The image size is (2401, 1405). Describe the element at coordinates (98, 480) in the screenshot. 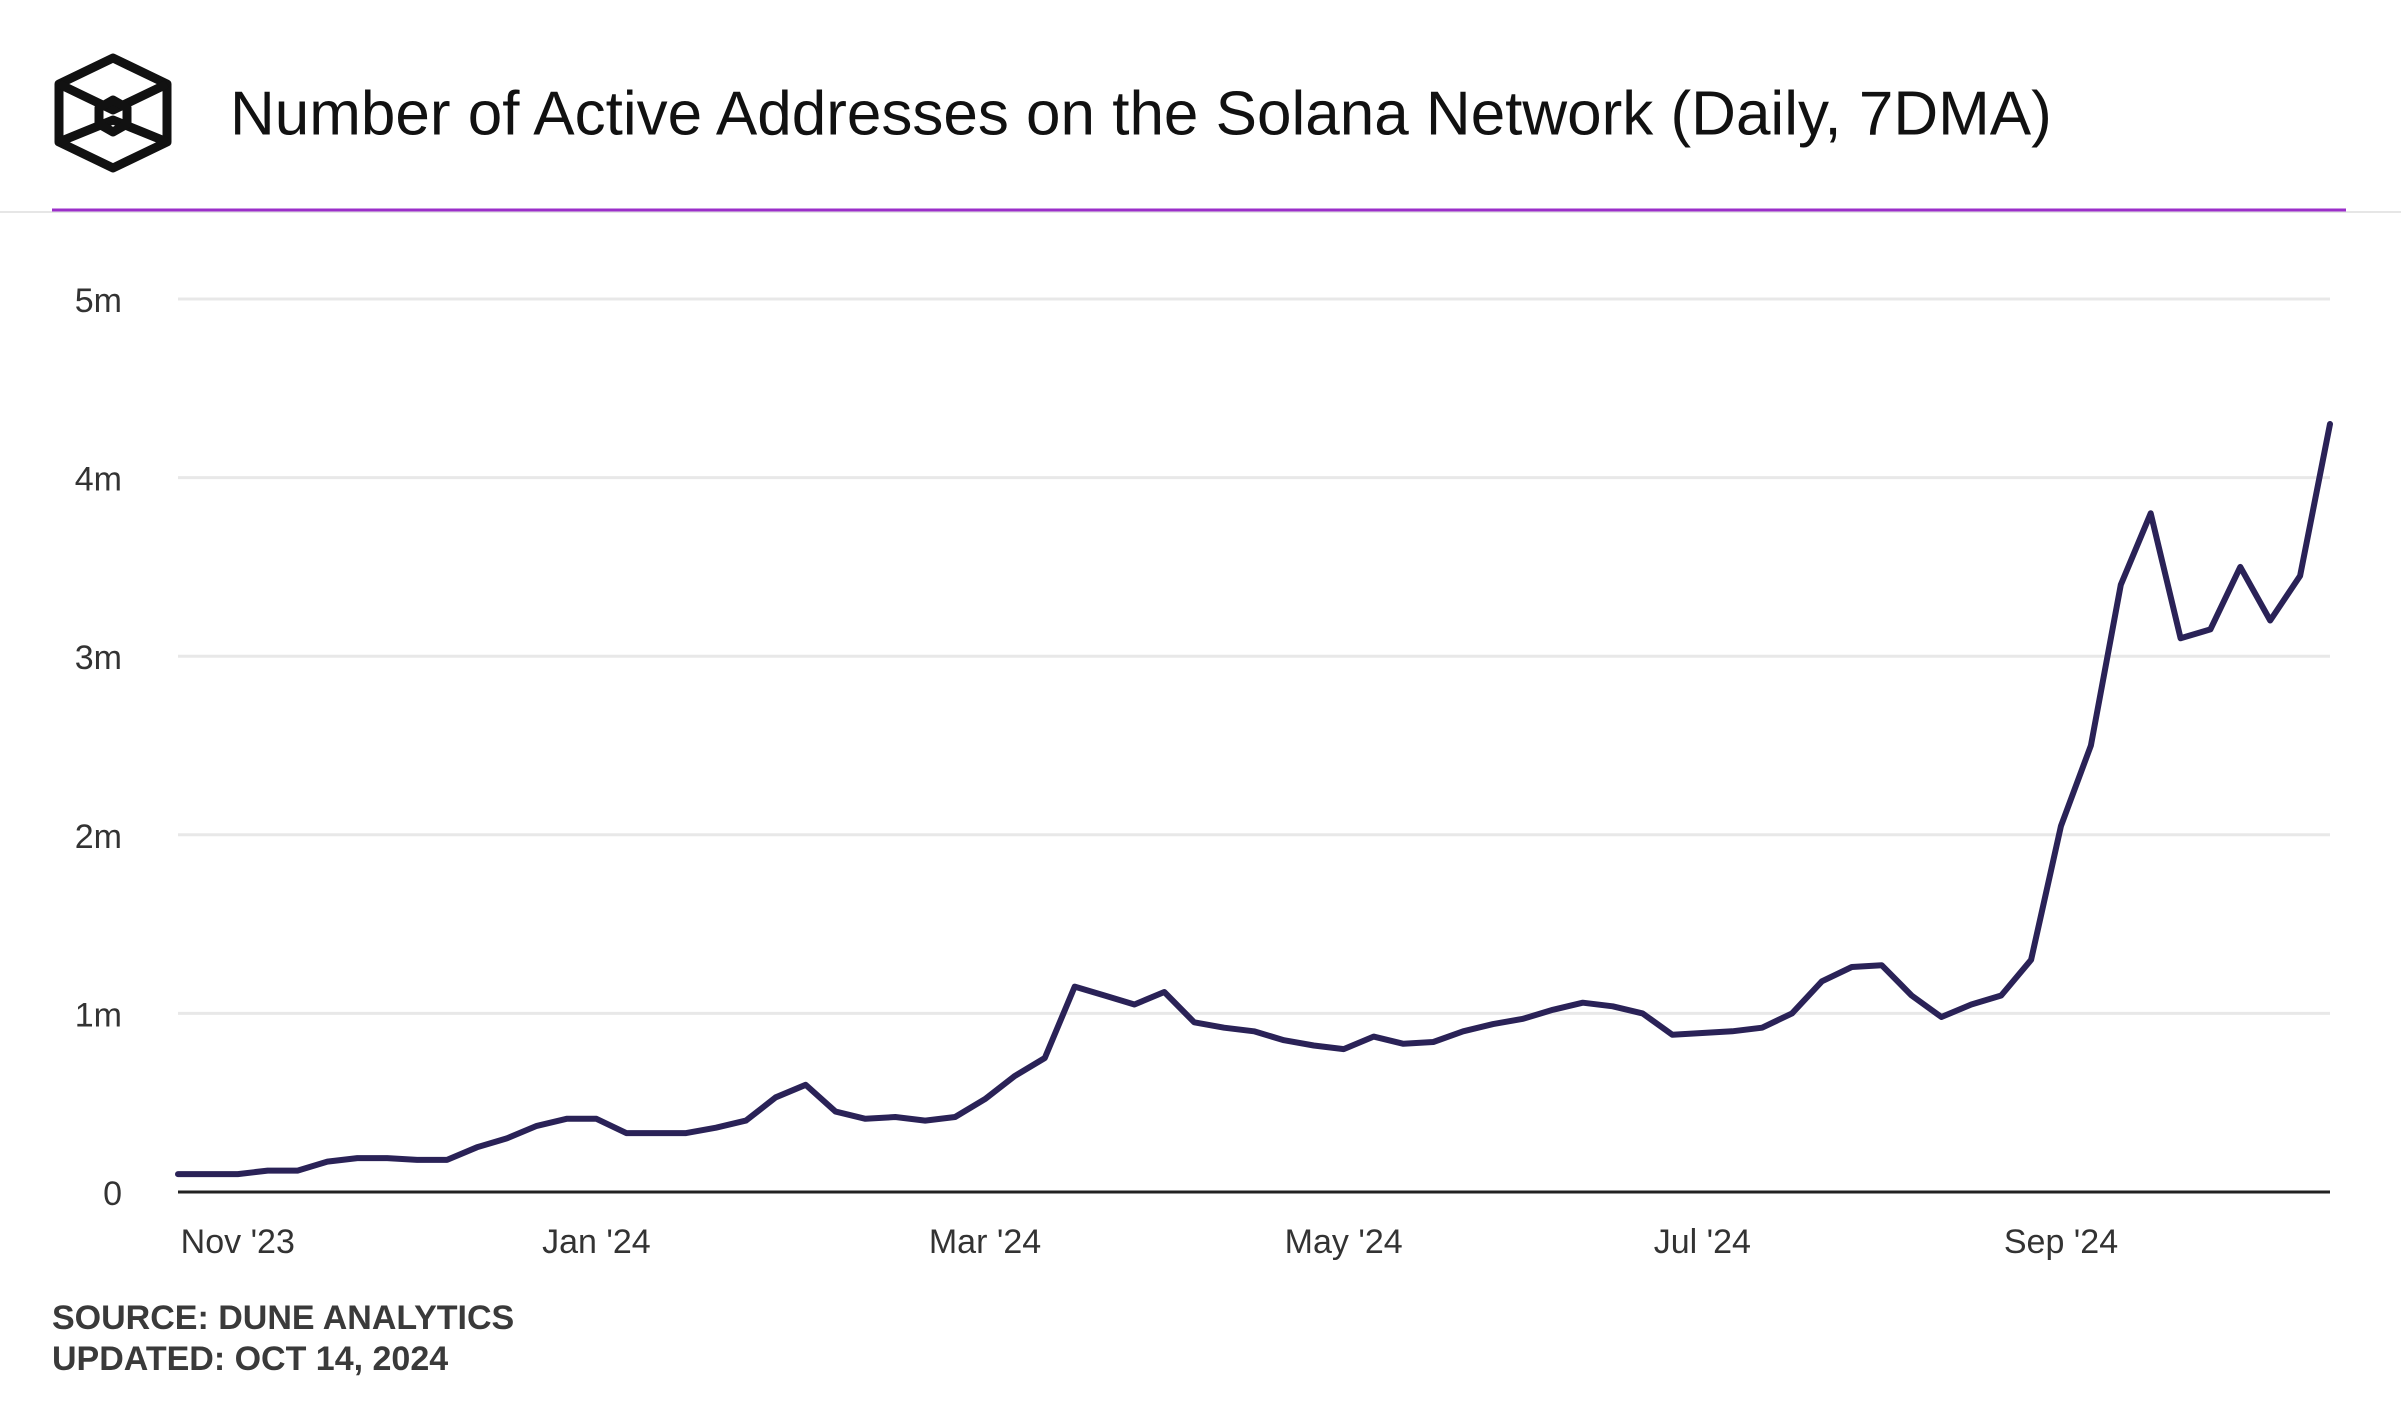

I see `y-tick-label: 4m` at that location.